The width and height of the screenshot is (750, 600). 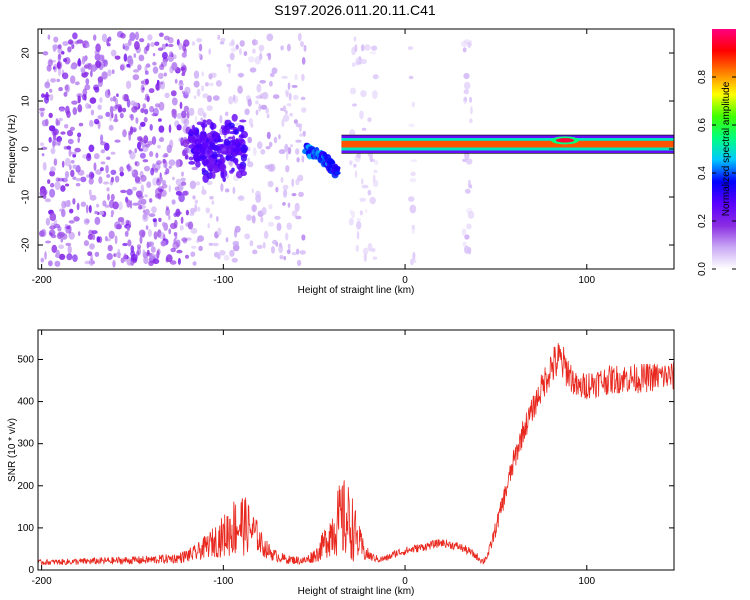 I want to click on spectrogram-y-tick-label: 0, so click(x=26, y=149).